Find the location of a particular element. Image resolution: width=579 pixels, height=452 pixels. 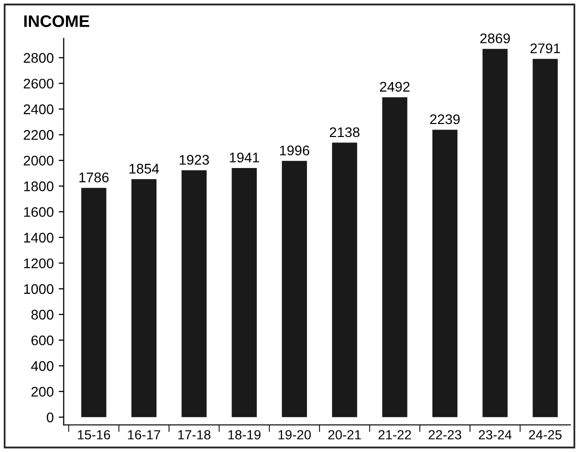

data-label: 2239 is located at coordinates (445, 119).